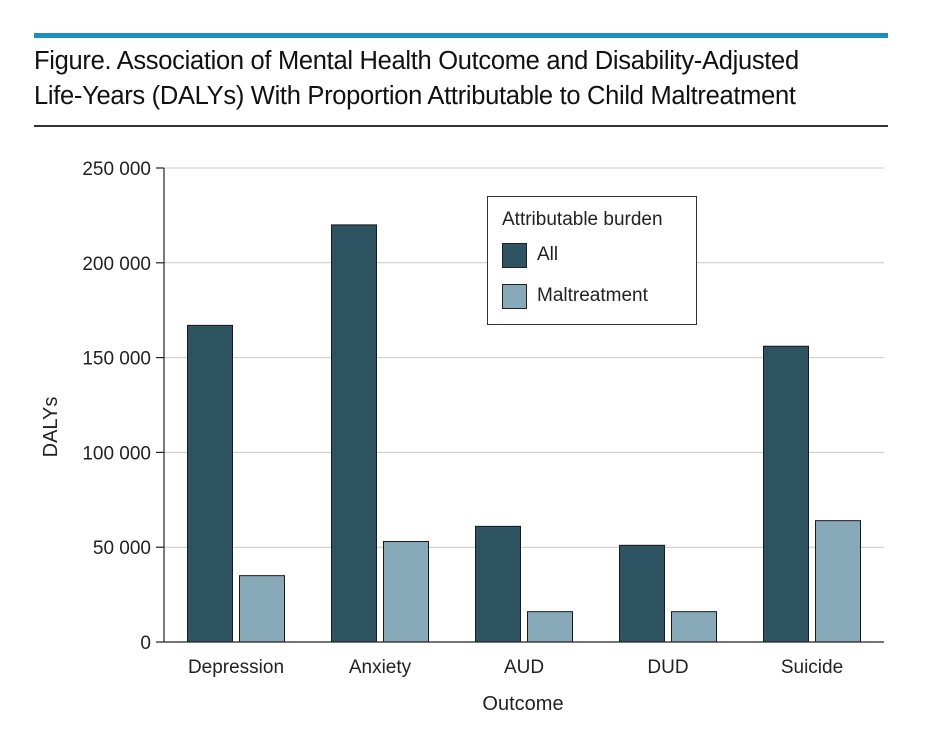  Describe the element at coordinates (236, 667) in the screenshot. I see `x-tick-label: Depression` at that location.